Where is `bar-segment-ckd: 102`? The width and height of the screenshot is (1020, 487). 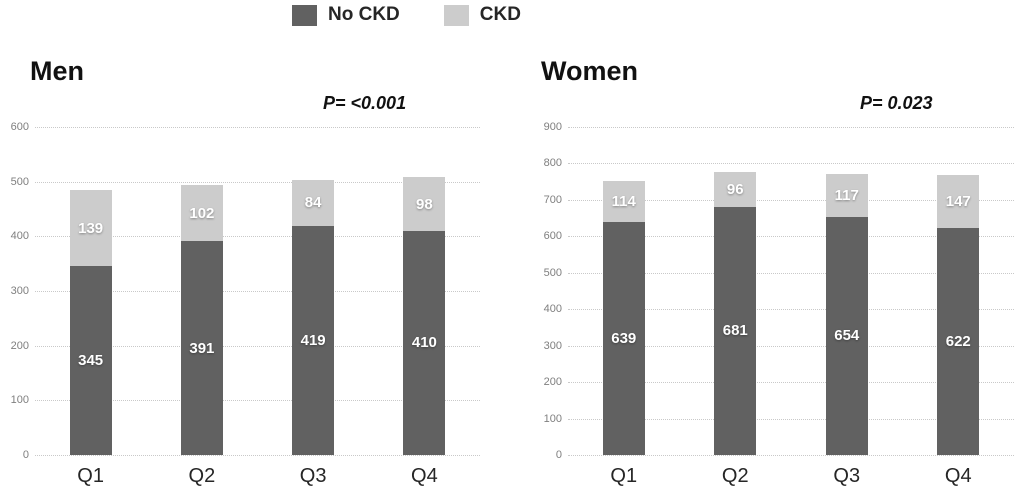 bar-segment-ckd: 102 is located at coordinates (201, 213).